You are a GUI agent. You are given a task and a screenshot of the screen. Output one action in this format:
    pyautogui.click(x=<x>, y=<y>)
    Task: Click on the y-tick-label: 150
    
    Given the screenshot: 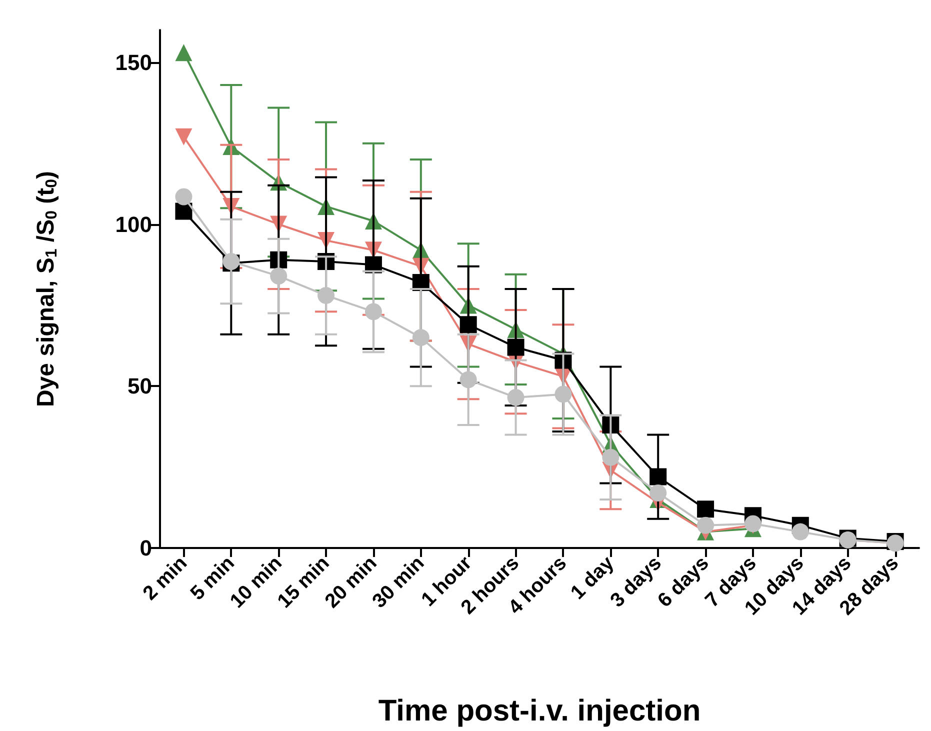 What is the action you would take?
    pyautogui.click(x=133, y=62)
    